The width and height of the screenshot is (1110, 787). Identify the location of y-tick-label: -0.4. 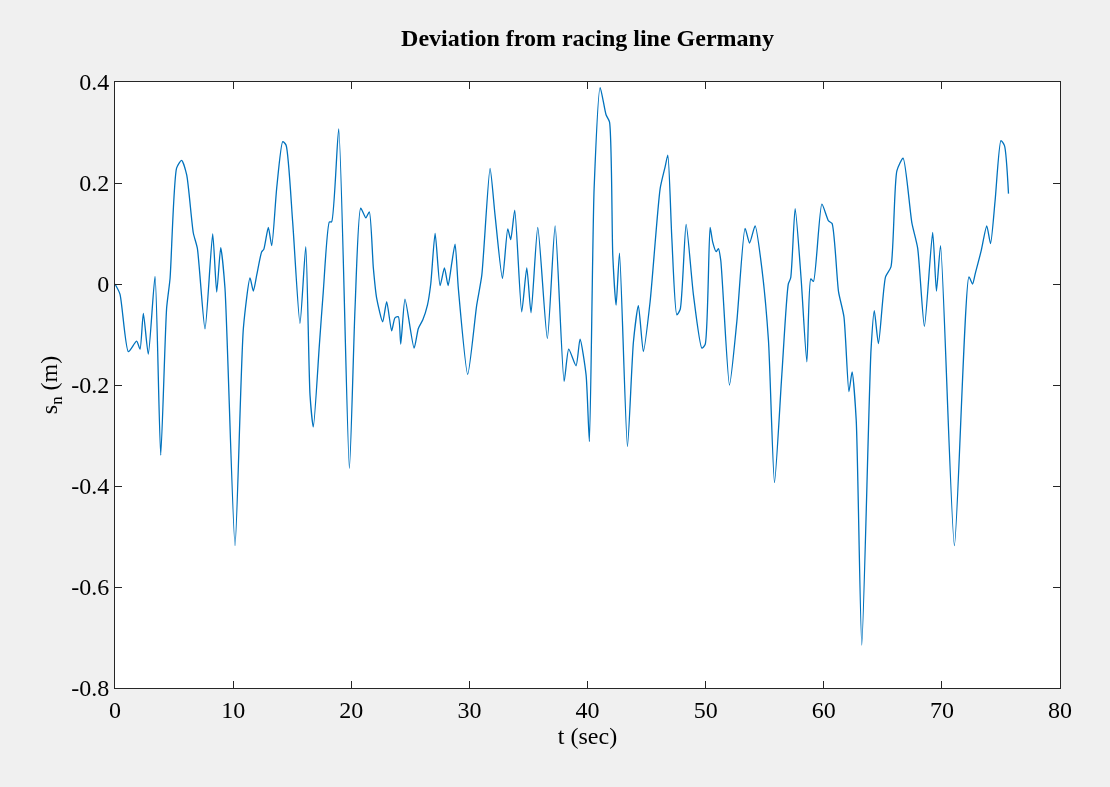
(90, 486).